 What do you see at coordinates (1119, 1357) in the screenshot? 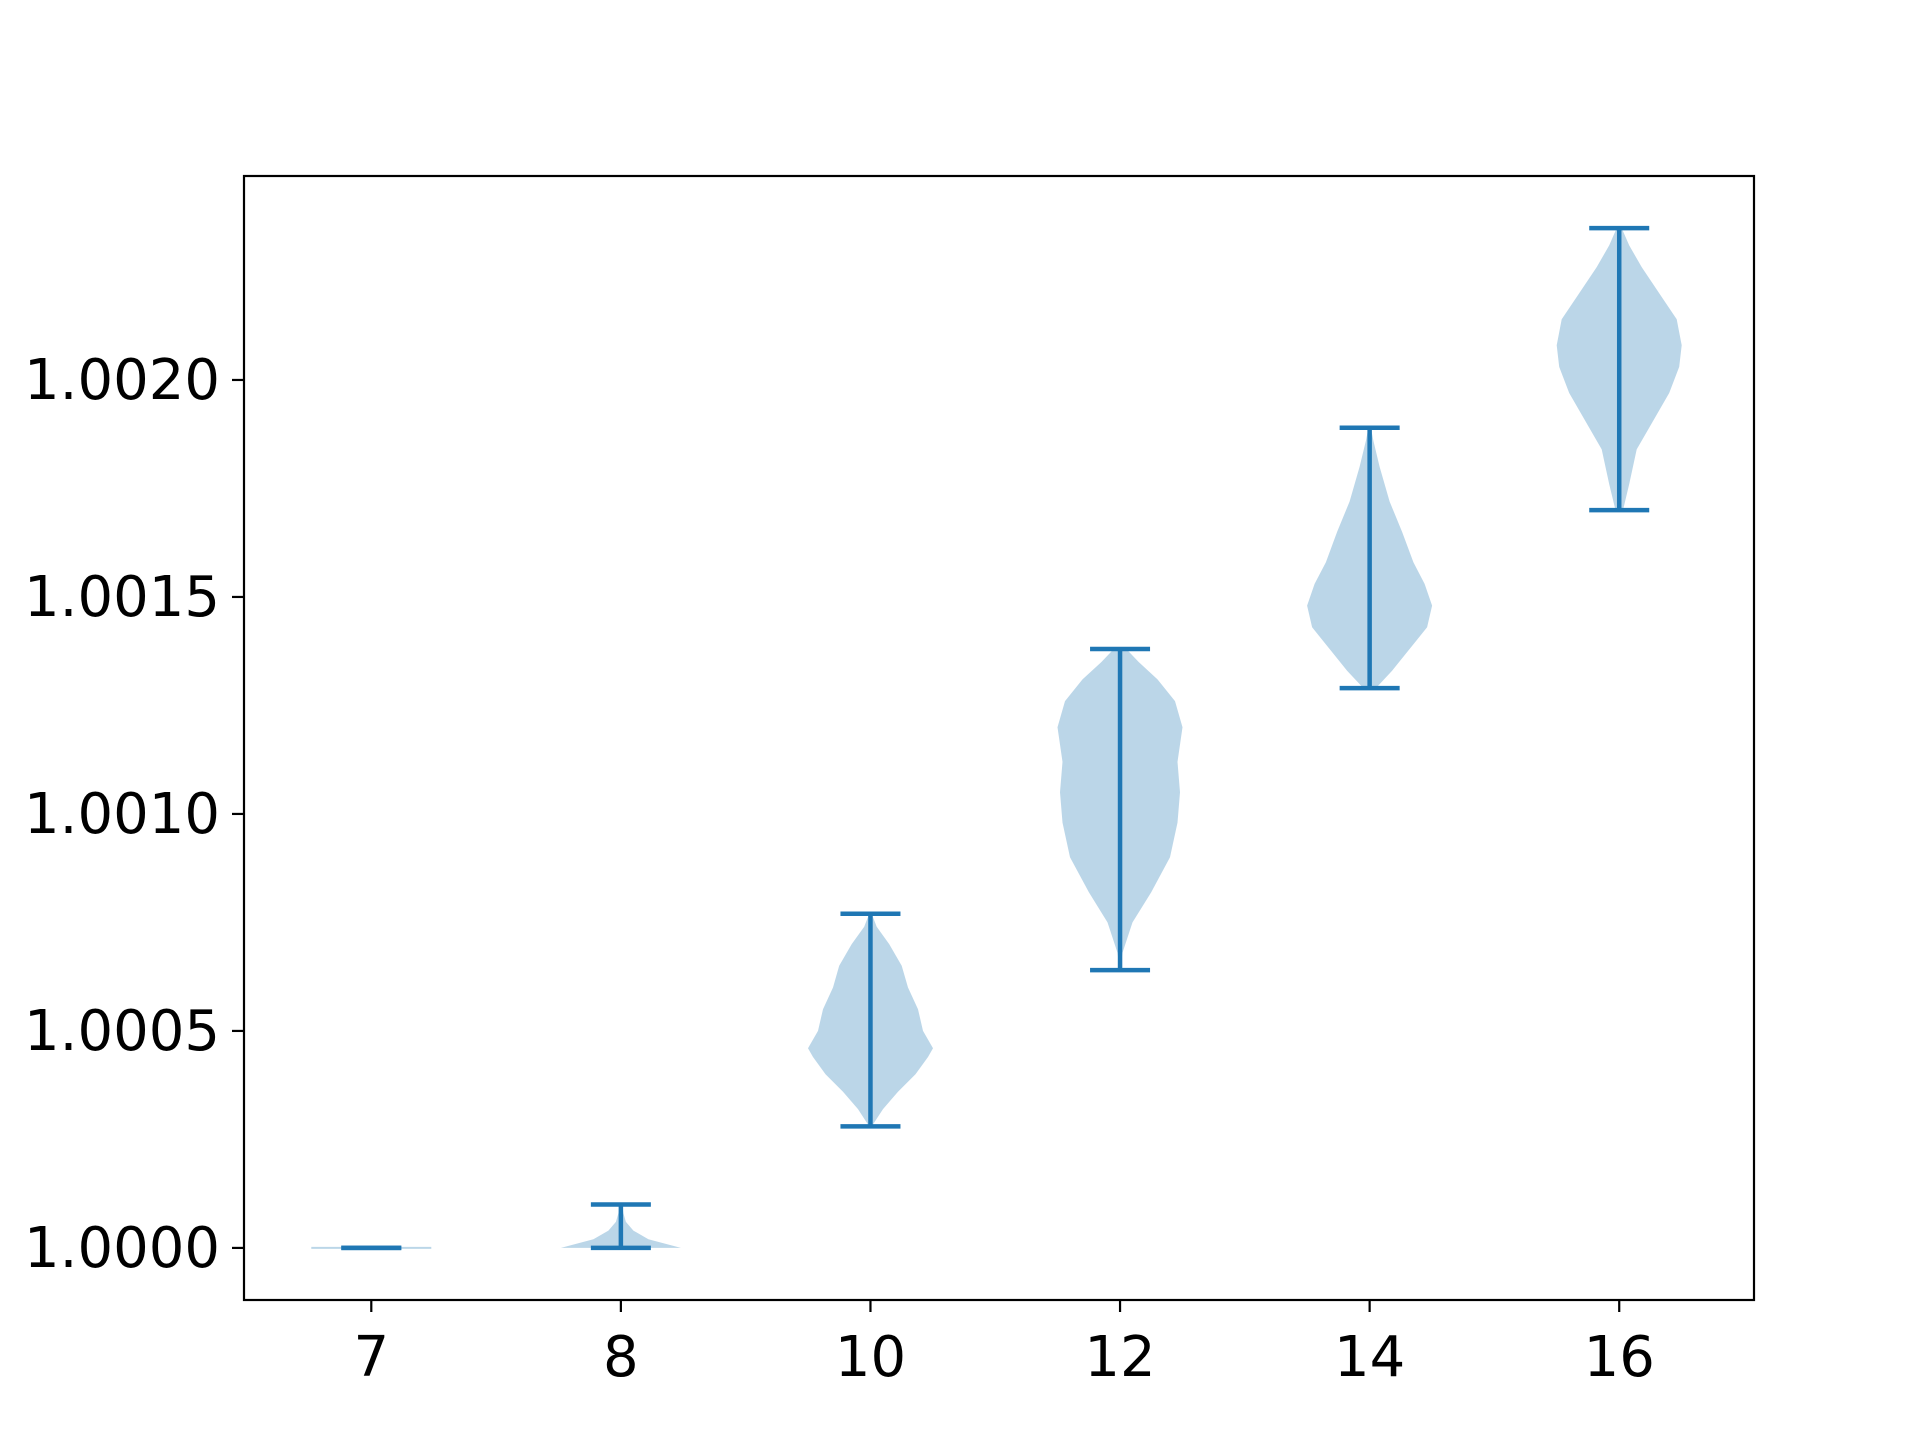
I see `x-tick-label: 12` at bounding box center [1119, 1357].